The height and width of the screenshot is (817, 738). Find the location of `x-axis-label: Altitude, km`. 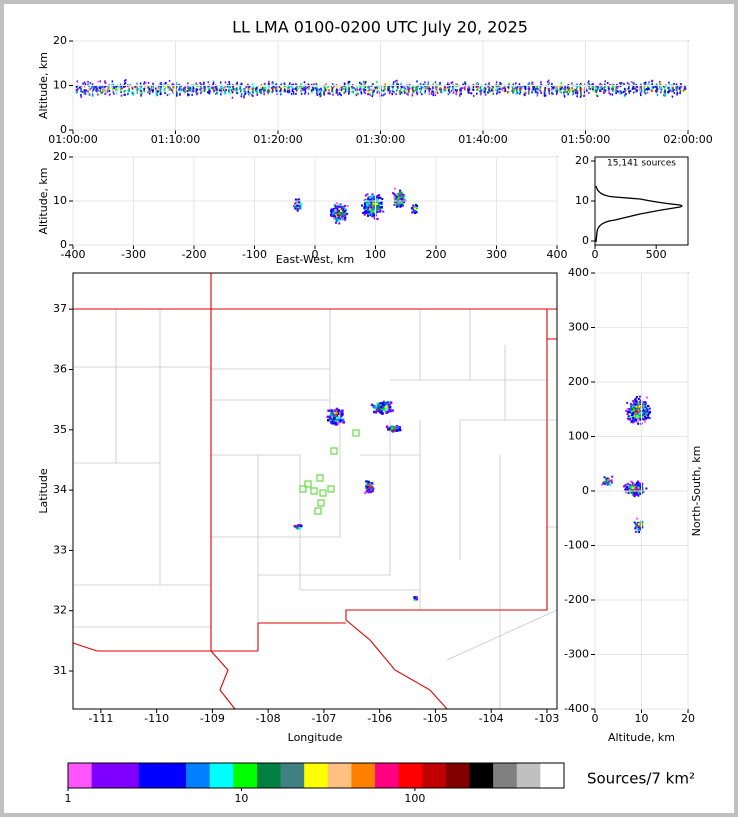

x-axis-label: Altitude, km is located at coordinates (641, 737).